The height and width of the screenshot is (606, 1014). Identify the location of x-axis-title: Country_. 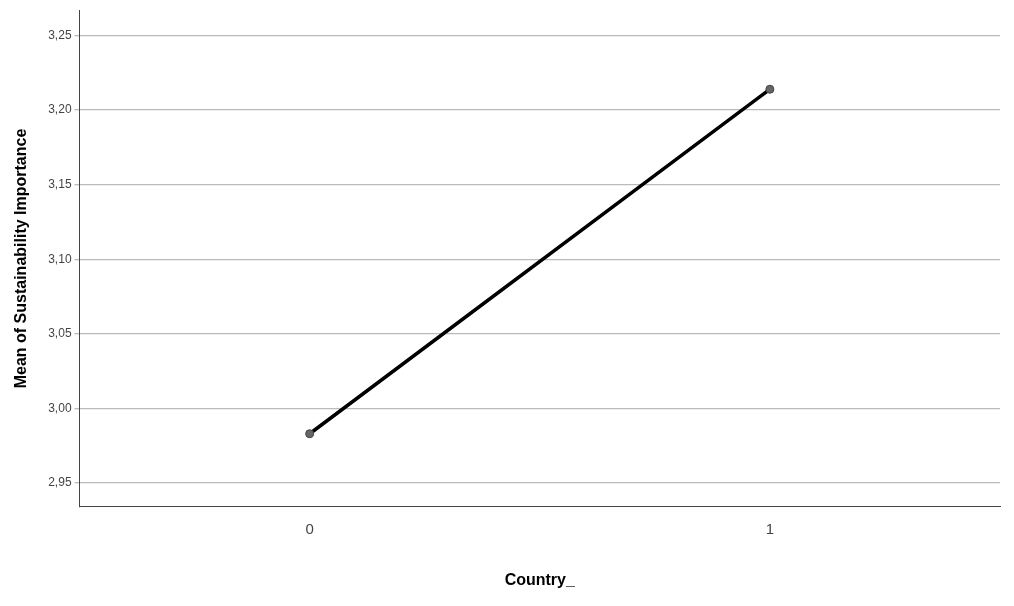
(540, 579).